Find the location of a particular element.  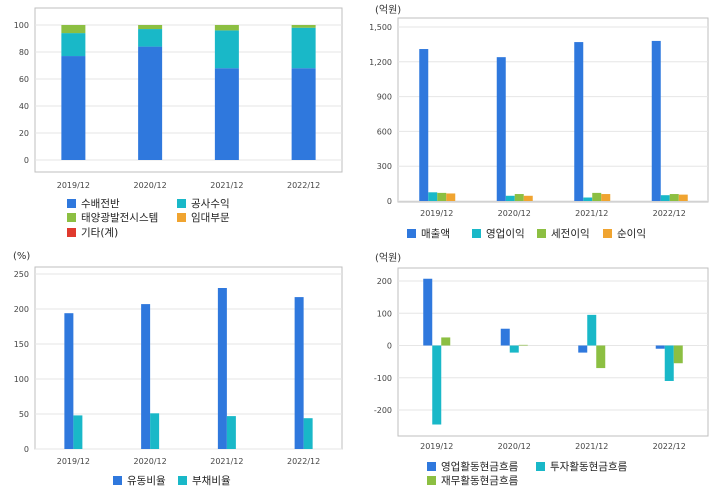

y-tick-label: 1,200 is located at coordinates (380, 62).